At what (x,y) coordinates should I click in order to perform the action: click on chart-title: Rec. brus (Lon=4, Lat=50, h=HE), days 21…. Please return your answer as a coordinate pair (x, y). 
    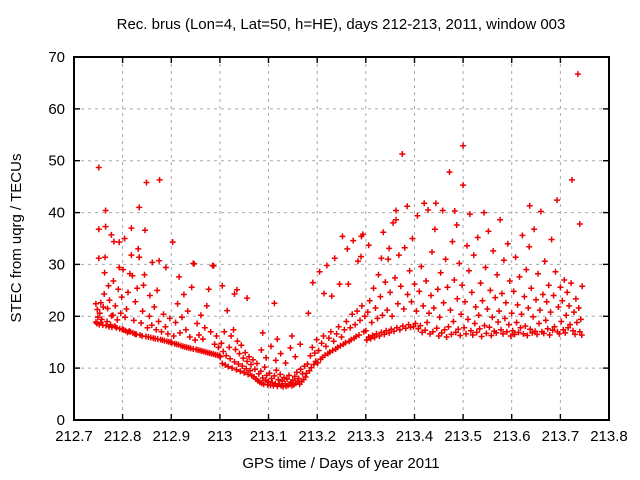
    Looking at the image, I should click on (341, 24).